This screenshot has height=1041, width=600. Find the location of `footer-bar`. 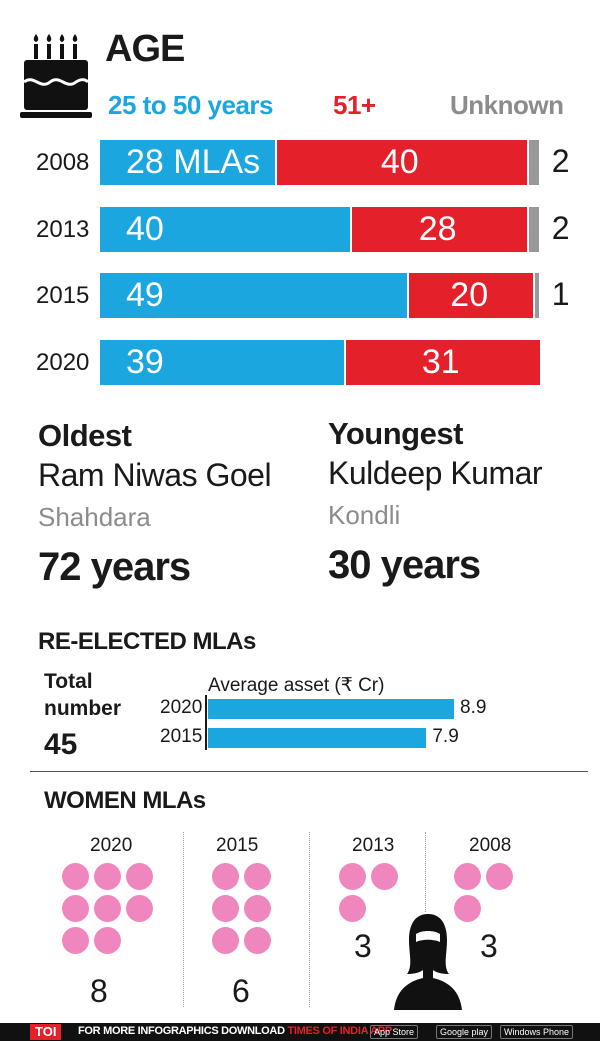

footer-bar is located at coordinates (300, 1032).